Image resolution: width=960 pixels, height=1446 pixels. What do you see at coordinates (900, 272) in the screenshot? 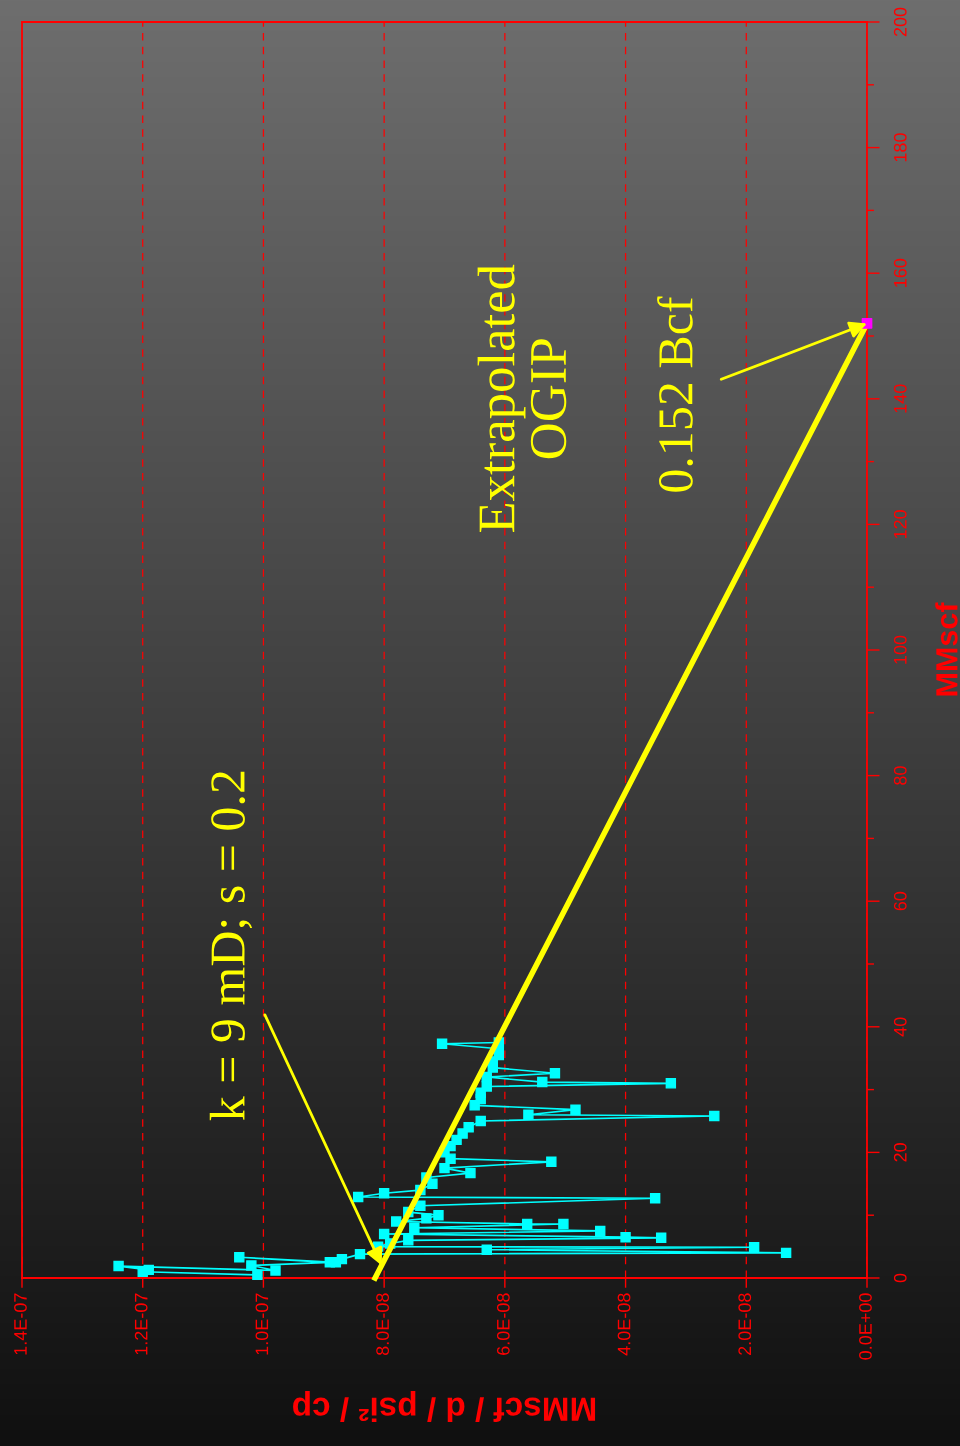
I see `y-tick-label: 160` at bounding box center [900, 272].